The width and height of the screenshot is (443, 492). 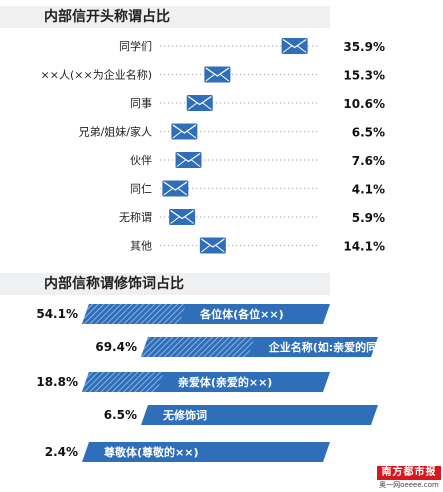 What do you see at coordinates (258, 314) in the screenshot?
I see `category-note: (各位××)` at bounding box center [258, 314].